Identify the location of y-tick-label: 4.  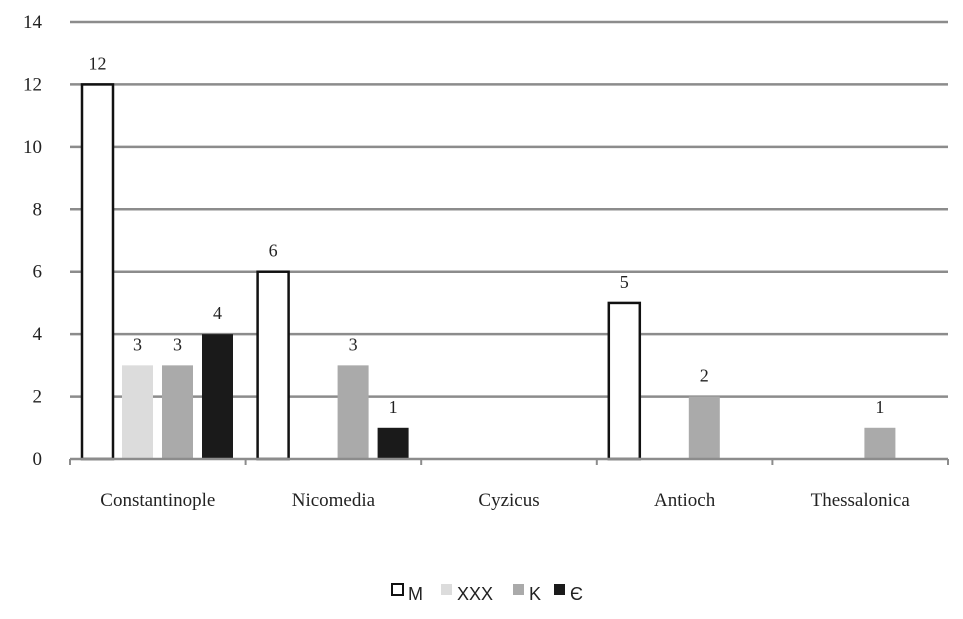
(38, 334).